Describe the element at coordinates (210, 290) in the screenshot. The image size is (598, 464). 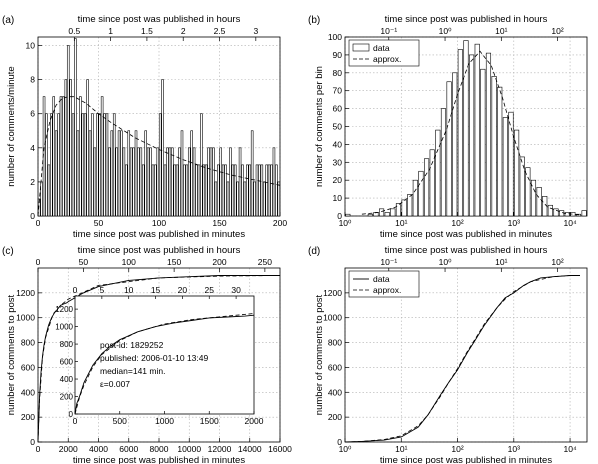
I see `inset-top-tick-label: 25` at that location.